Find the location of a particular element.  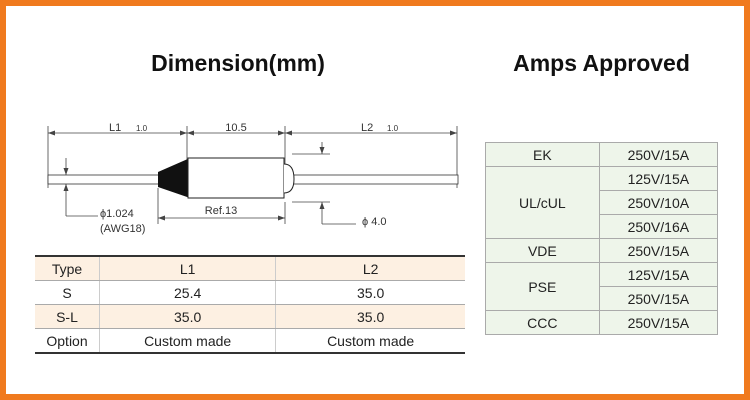

amps-row: VDE 250V/15A is located at coordinates (602, 250).